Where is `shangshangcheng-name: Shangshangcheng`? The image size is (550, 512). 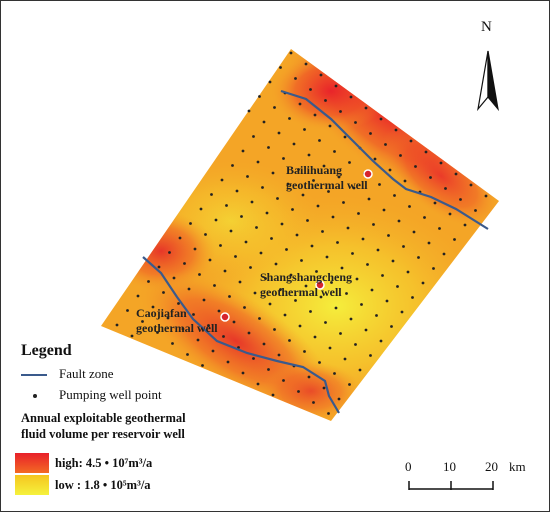 shangshangcheng-name: Shangshangcheng is located at coordinates (306, 277).